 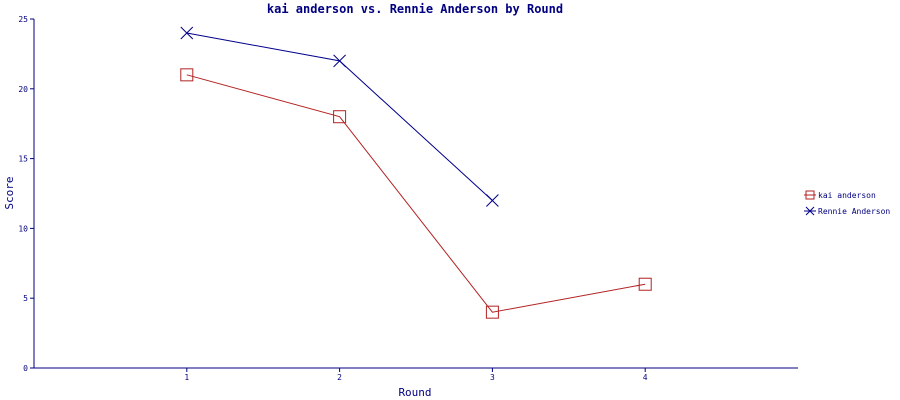 I want to click on y-tick-label: 5, so click(x=25, y=298).